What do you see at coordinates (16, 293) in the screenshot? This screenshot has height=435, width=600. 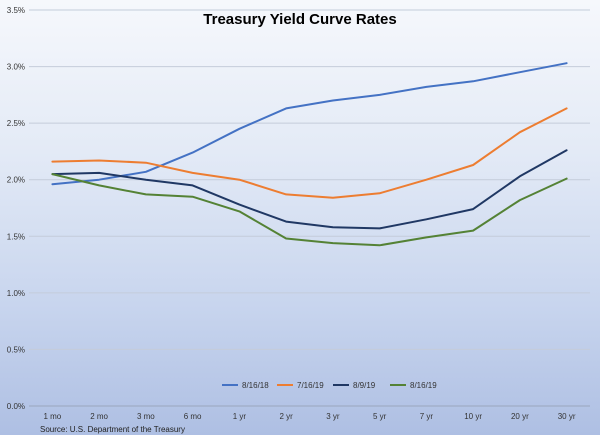 I see `y-tick-label: 1.0%` at bounding box center [16, 293].